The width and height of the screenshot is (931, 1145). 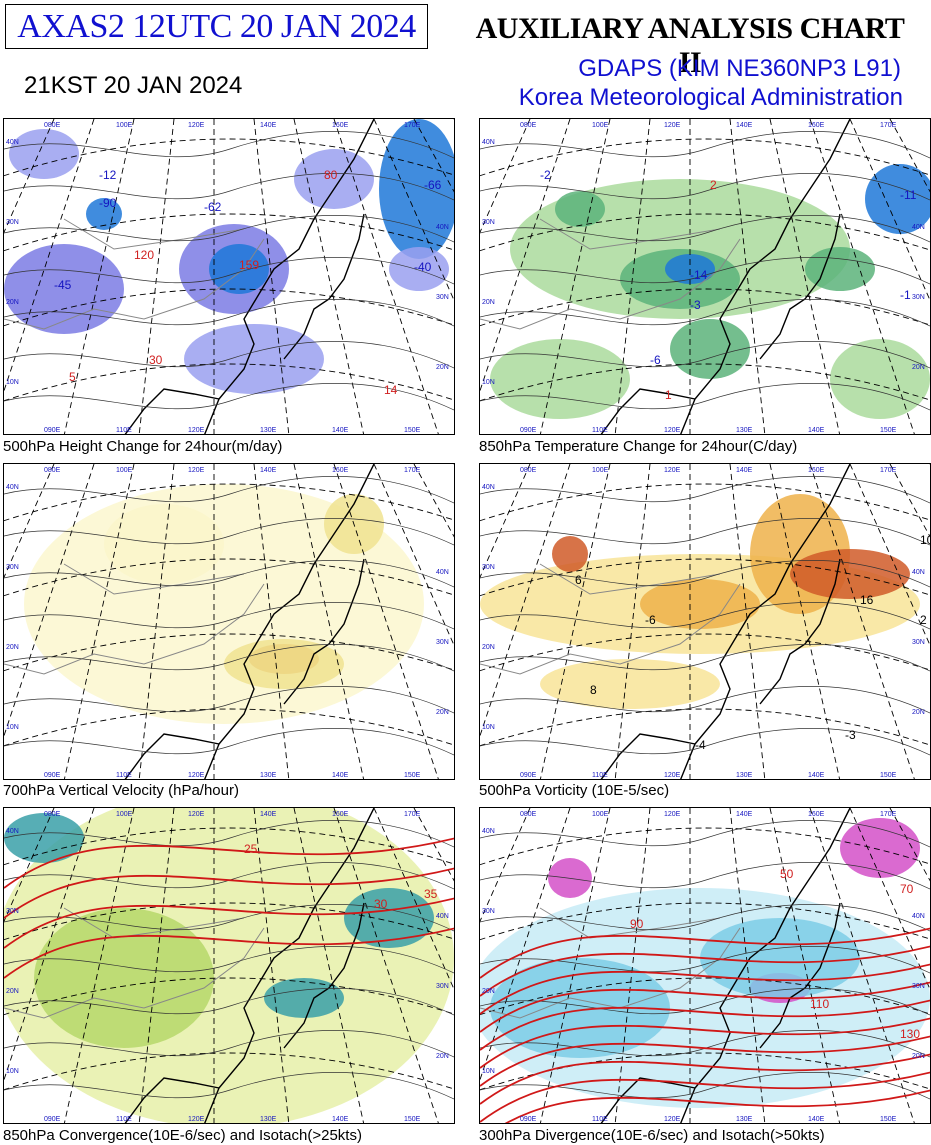 What do you see at coordinates (690, 45) in the screenshot?
I see `chart-title: AUXILIARY ANALYSIS CHART II` at bounding box center [690, 45].